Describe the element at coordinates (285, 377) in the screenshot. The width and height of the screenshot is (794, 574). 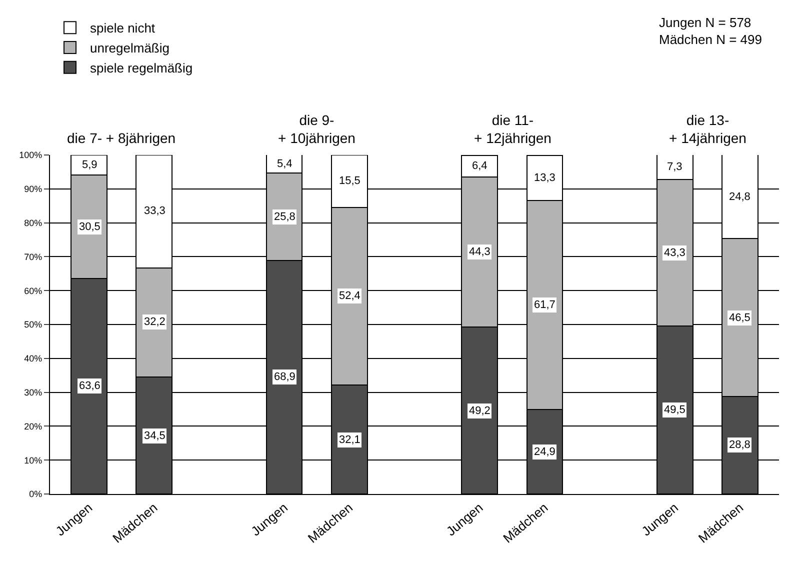
I see `data-label: 68,9` at that location.